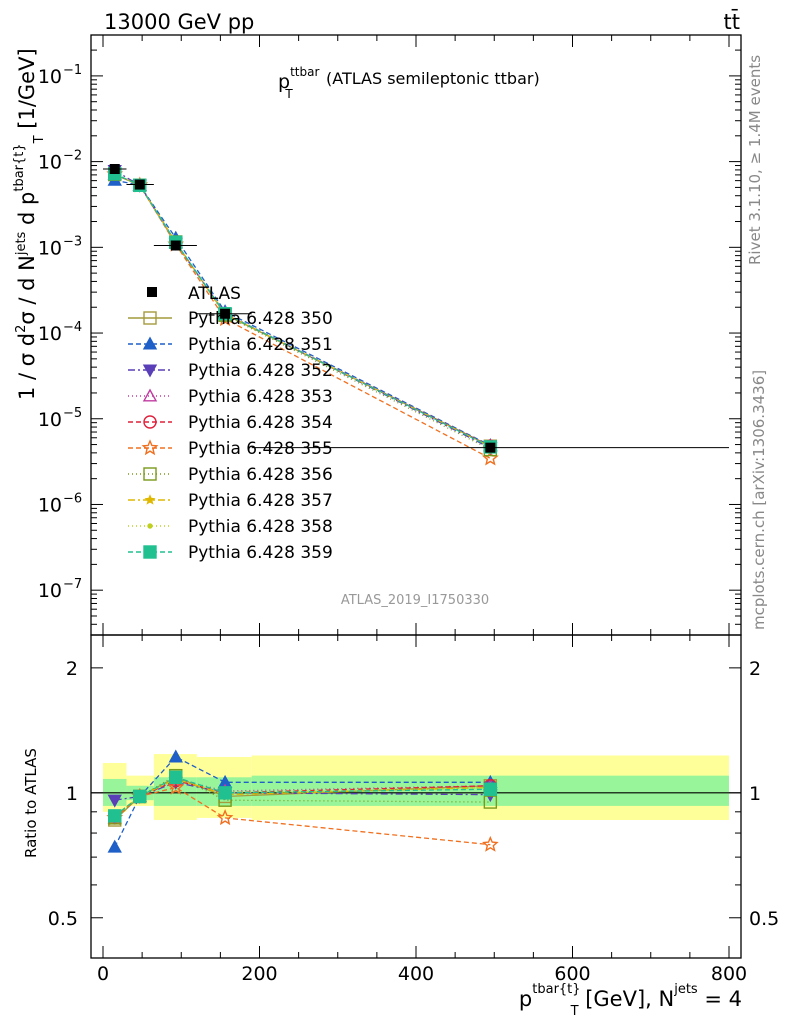 This screenshot has height=1024, width=786. Describe the element at coordinates (72, 327) in the screenshot. I see `y-tick-exponent: −4` at that location.